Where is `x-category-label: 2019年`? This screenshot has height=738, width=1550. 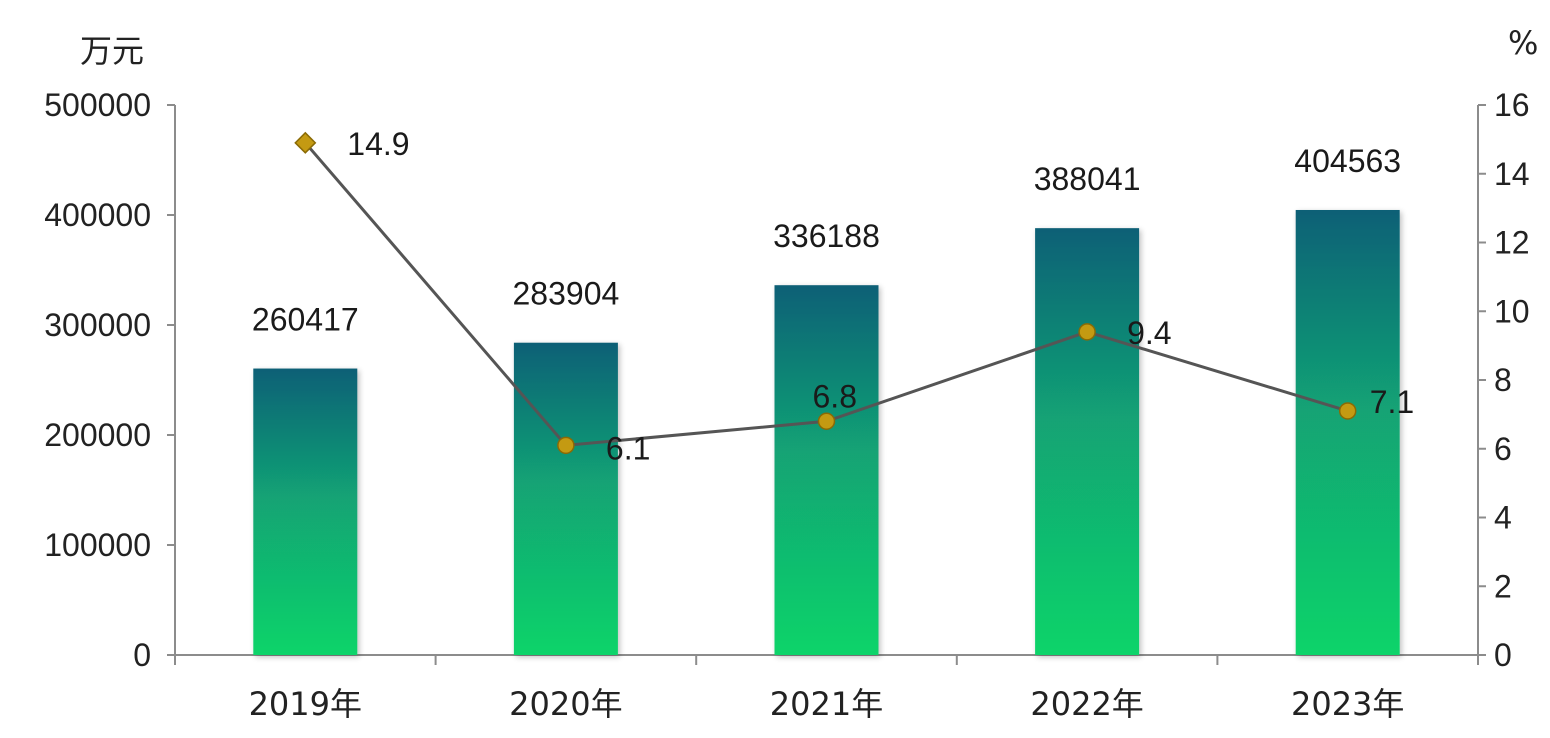 x-category-label: 2019年 is located at coordinates (305, 704).